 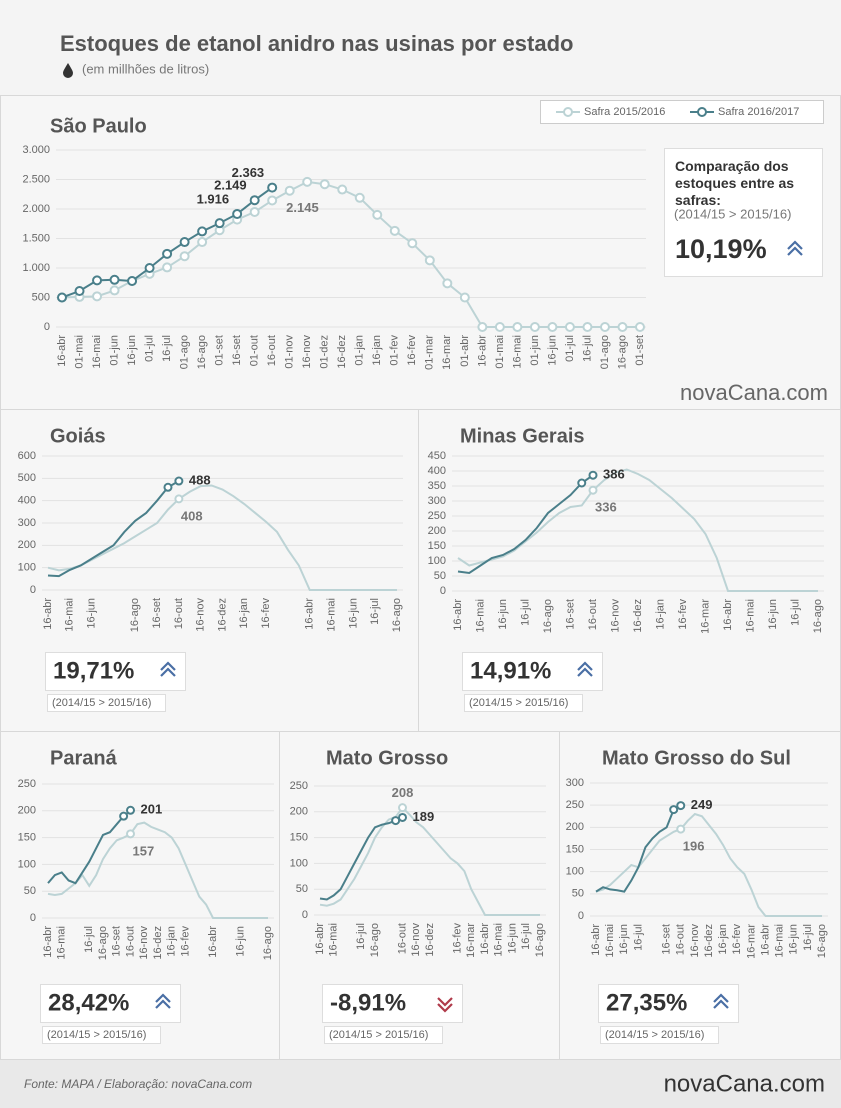 I want to click on legend, so click(x=682, y=112).